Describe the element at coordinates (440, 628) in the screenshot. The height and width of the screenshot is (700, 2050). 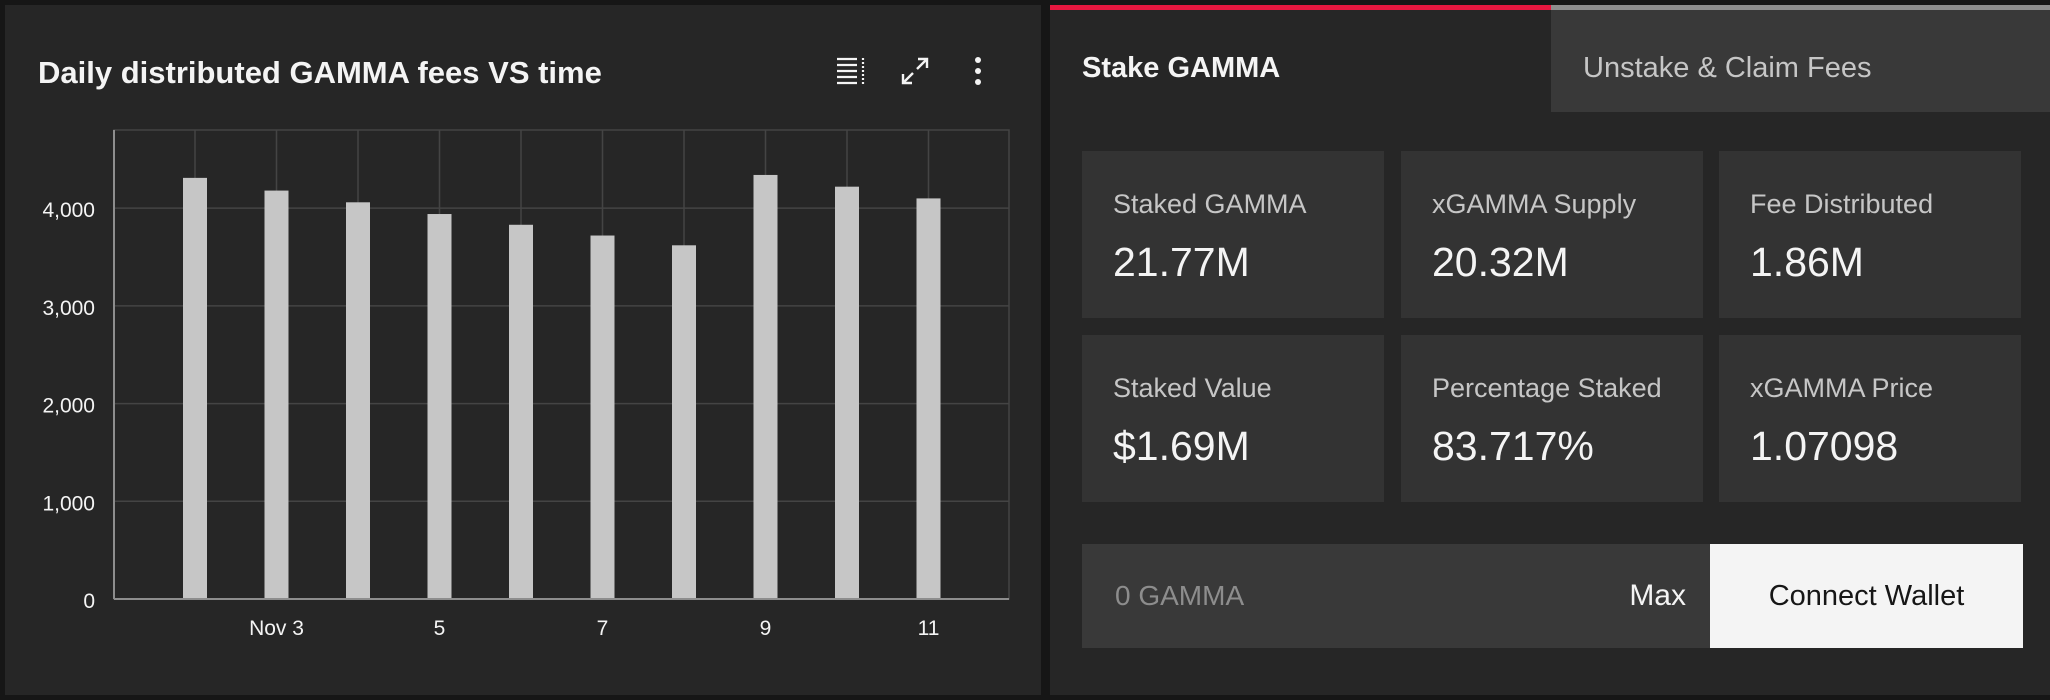
I see `x-tick-label: 5` at that location.